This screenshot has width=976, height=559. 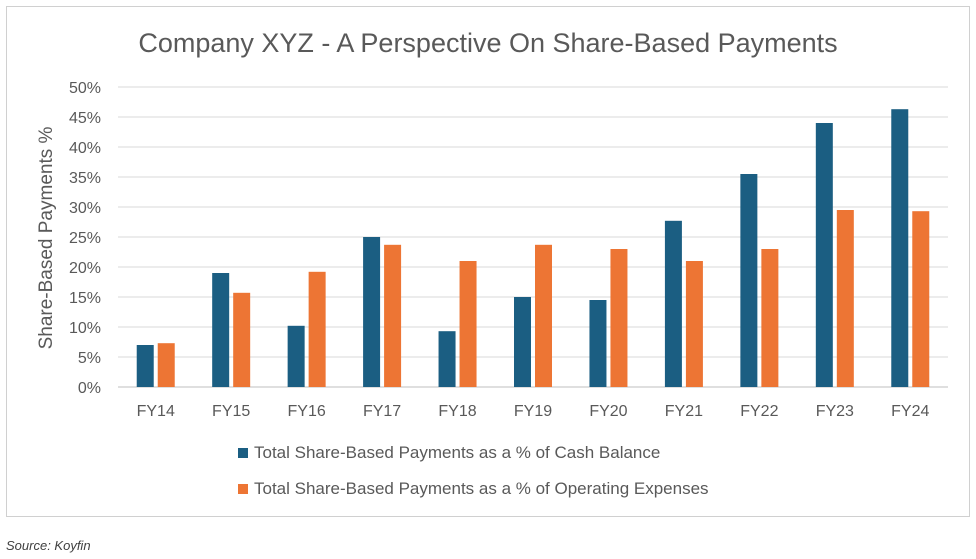 I want to click on bar-cash-fy24, so click(x=900, y=248).